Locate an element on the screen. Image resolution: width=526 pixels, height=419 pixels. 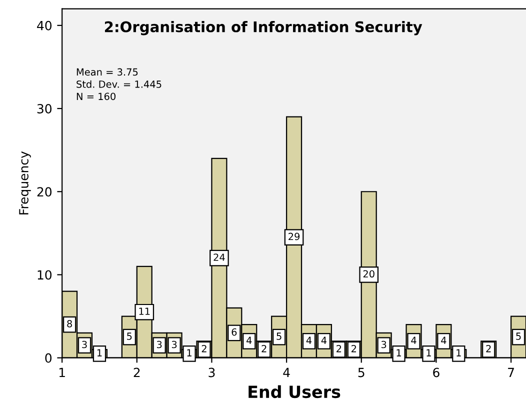
y-axis-title: Frequency is located at coordinates (25, 182).